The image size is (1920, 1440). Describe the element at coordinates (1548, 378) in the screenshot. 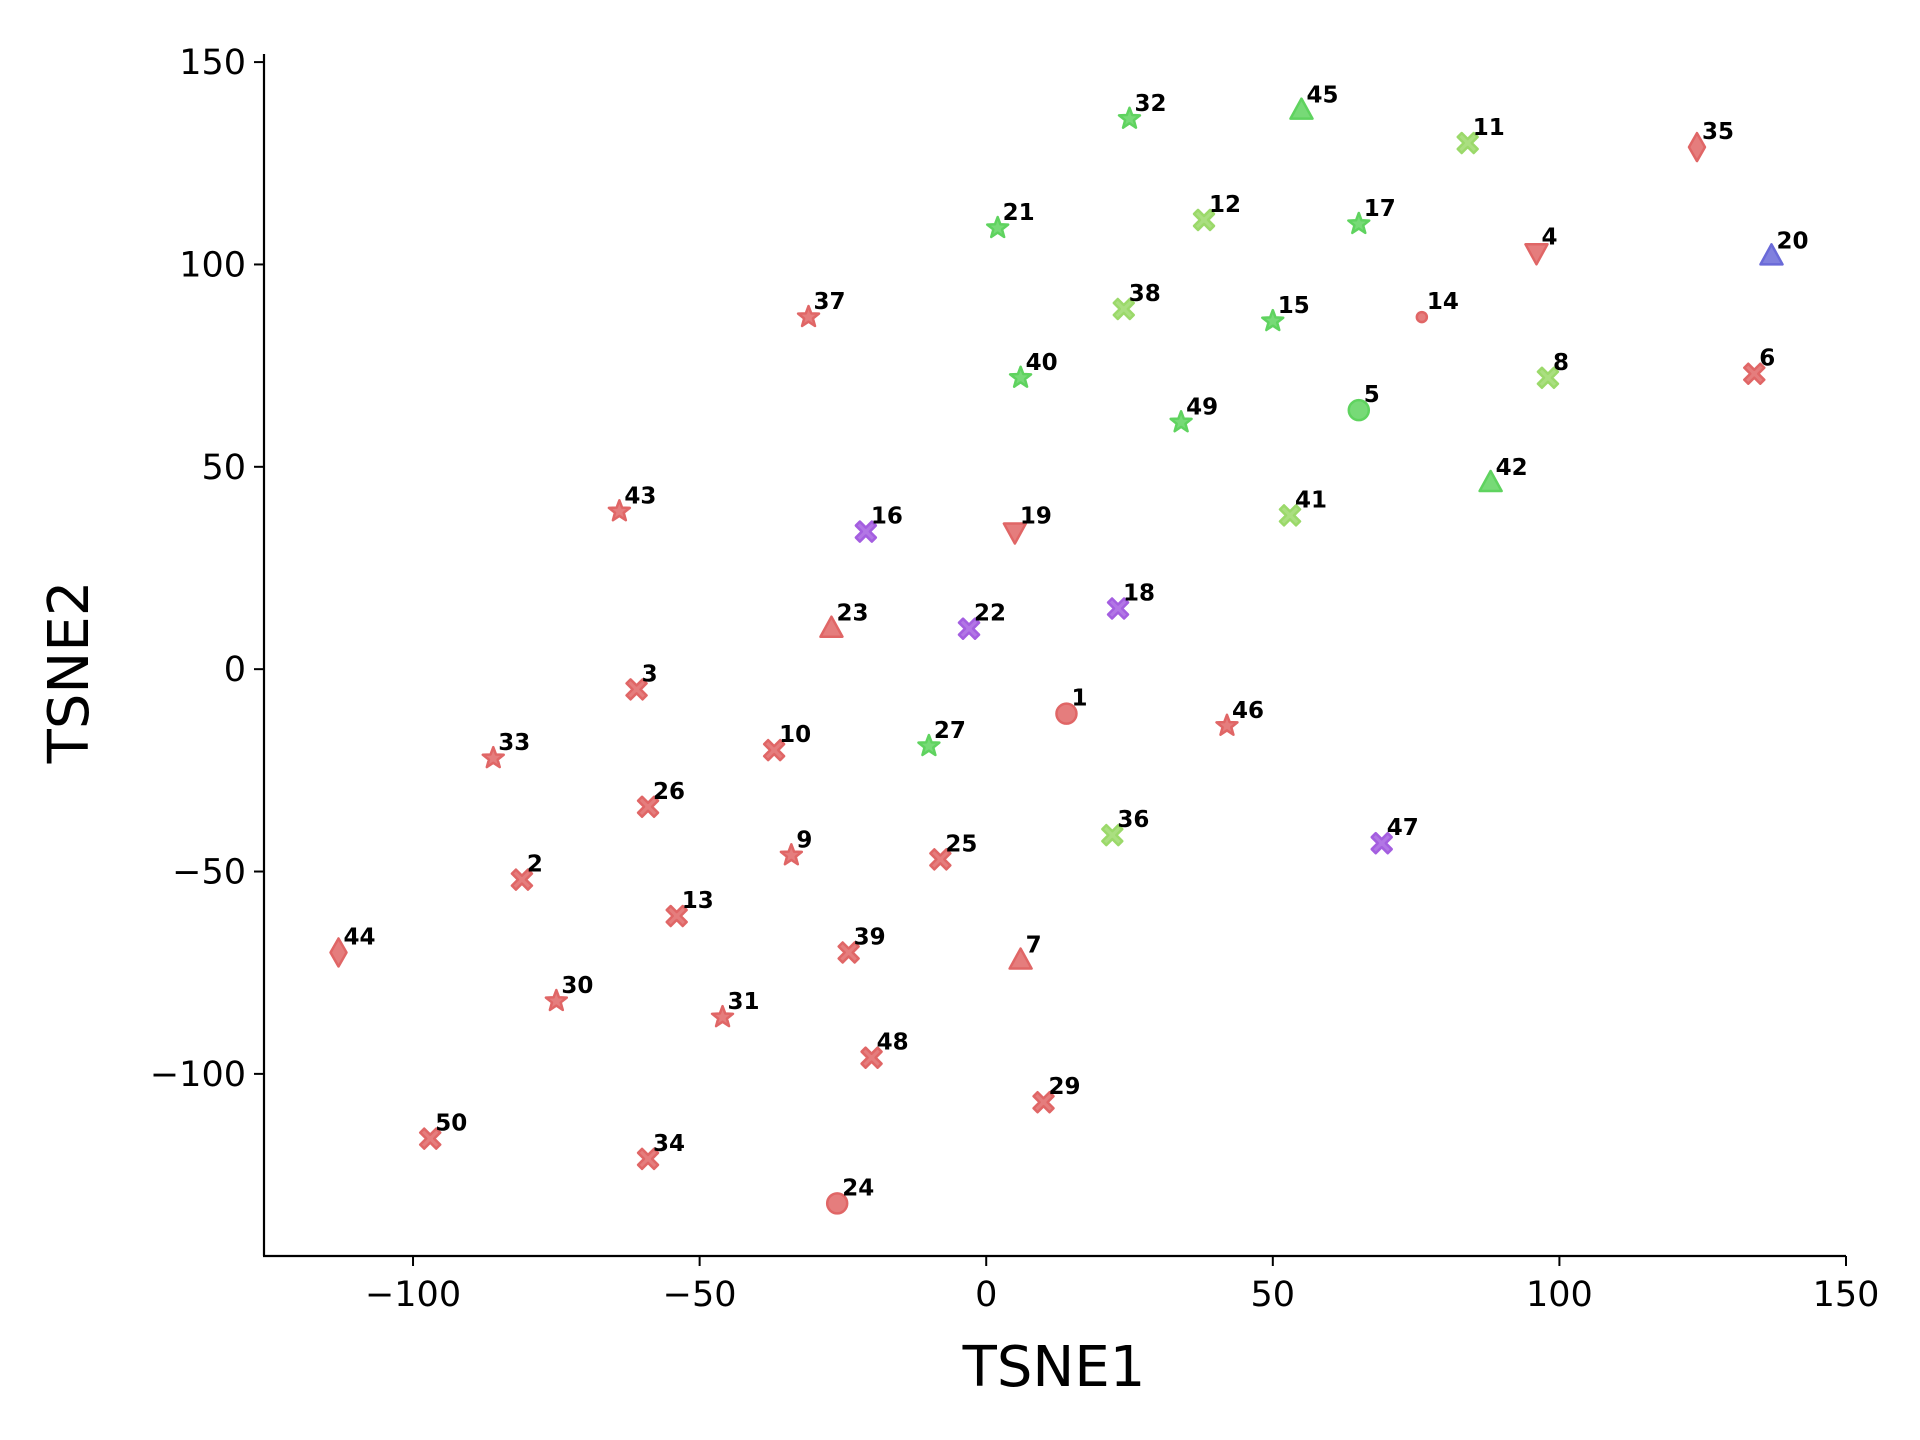

I see `point-8-marker` at that location.